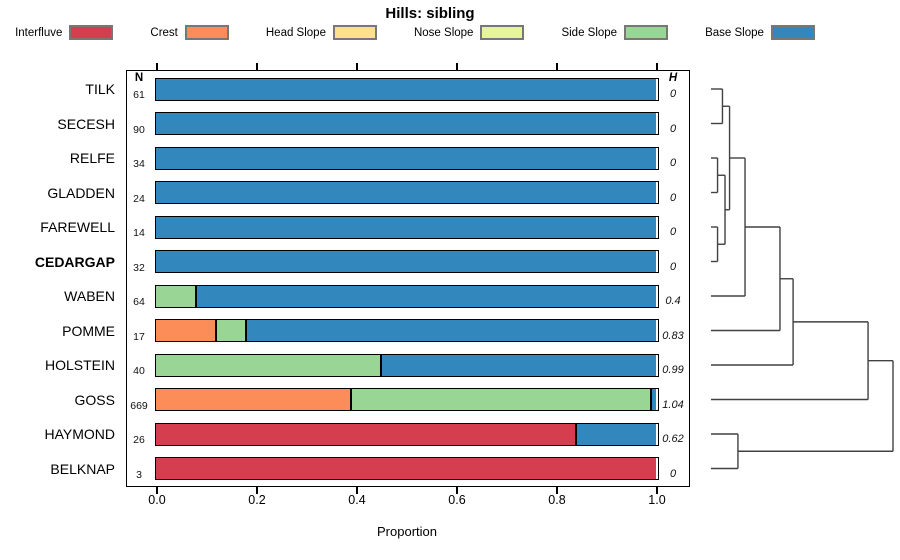 Image resolution: width=900 pixels, height=560 pixels. I want to click on row-label-goss: GOSS, so click(94, 399).